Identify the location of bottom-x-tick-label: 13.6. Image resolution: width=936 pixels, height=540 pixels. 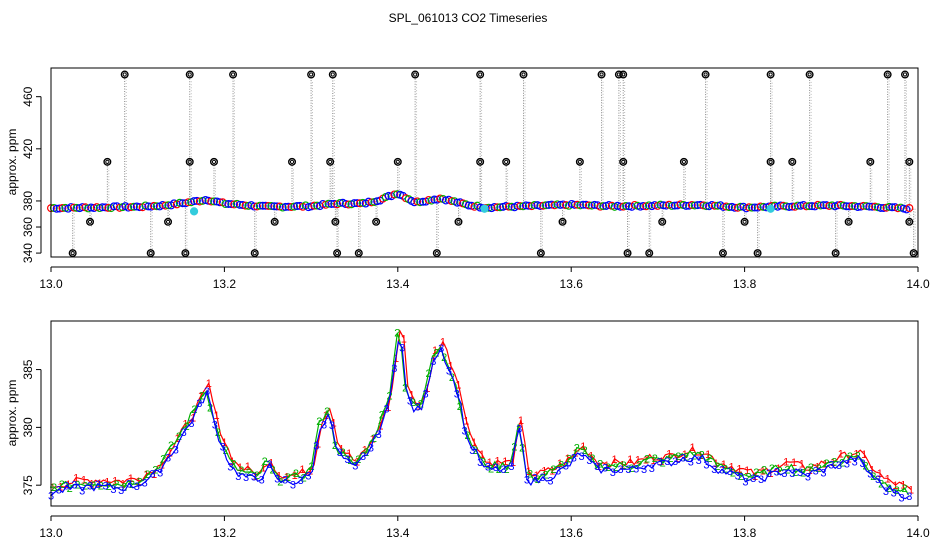
(572, 533).